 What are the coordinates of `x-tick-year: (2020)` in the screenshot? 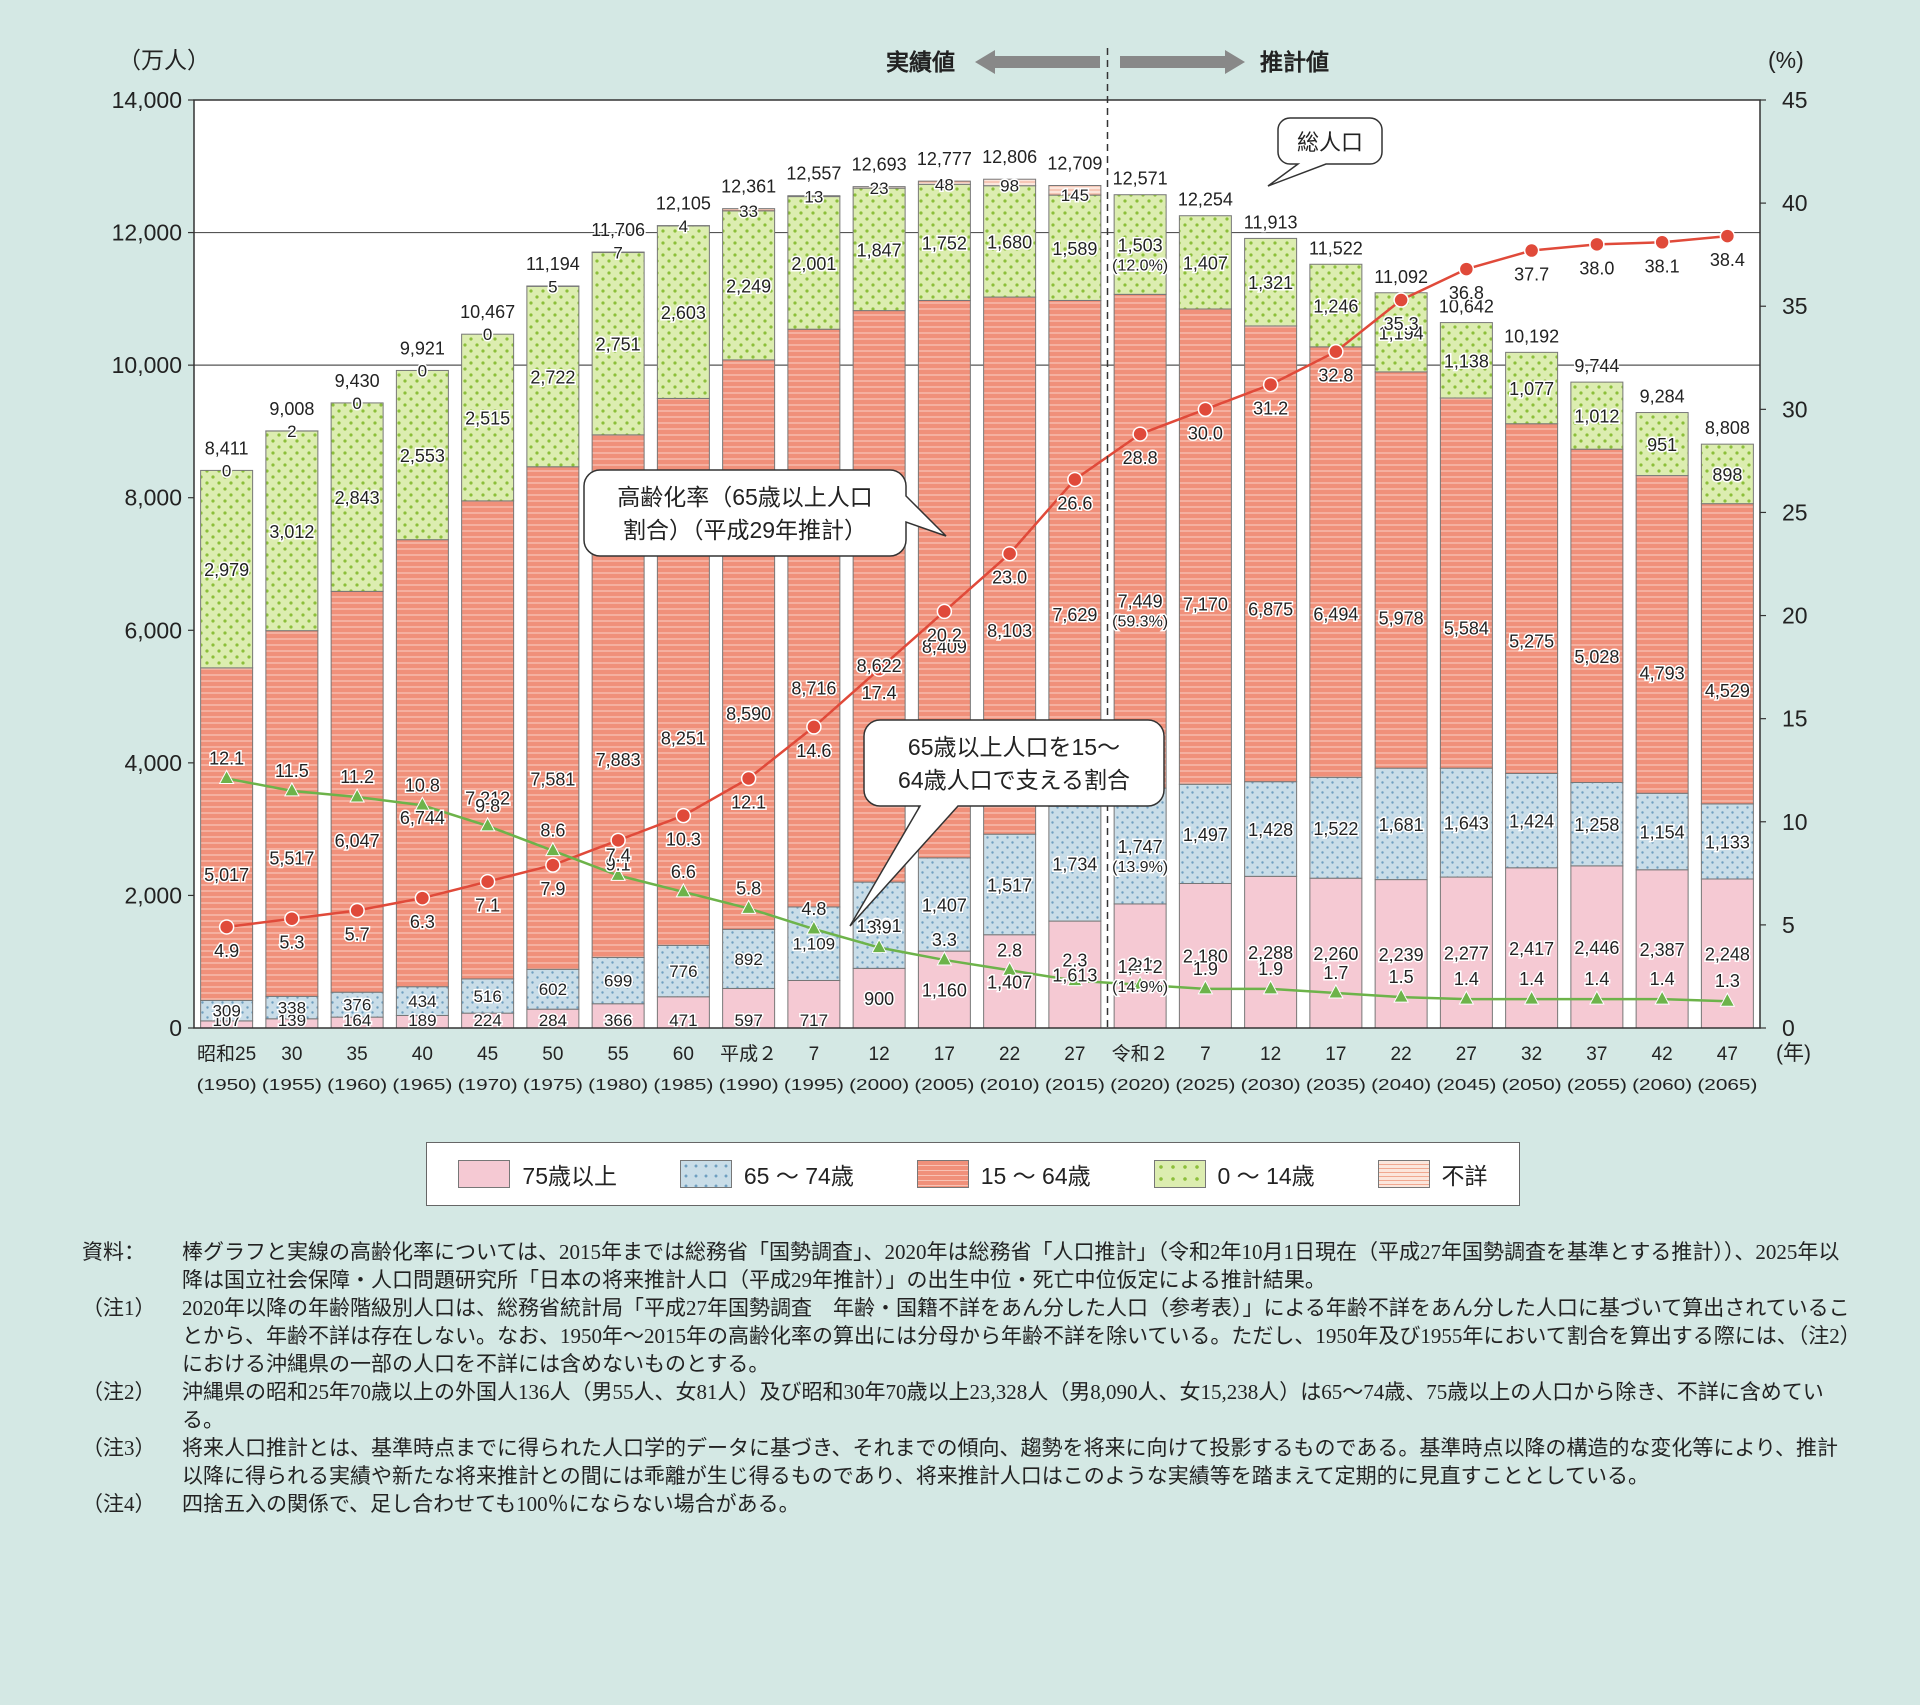 It's located at (1140, 1085).